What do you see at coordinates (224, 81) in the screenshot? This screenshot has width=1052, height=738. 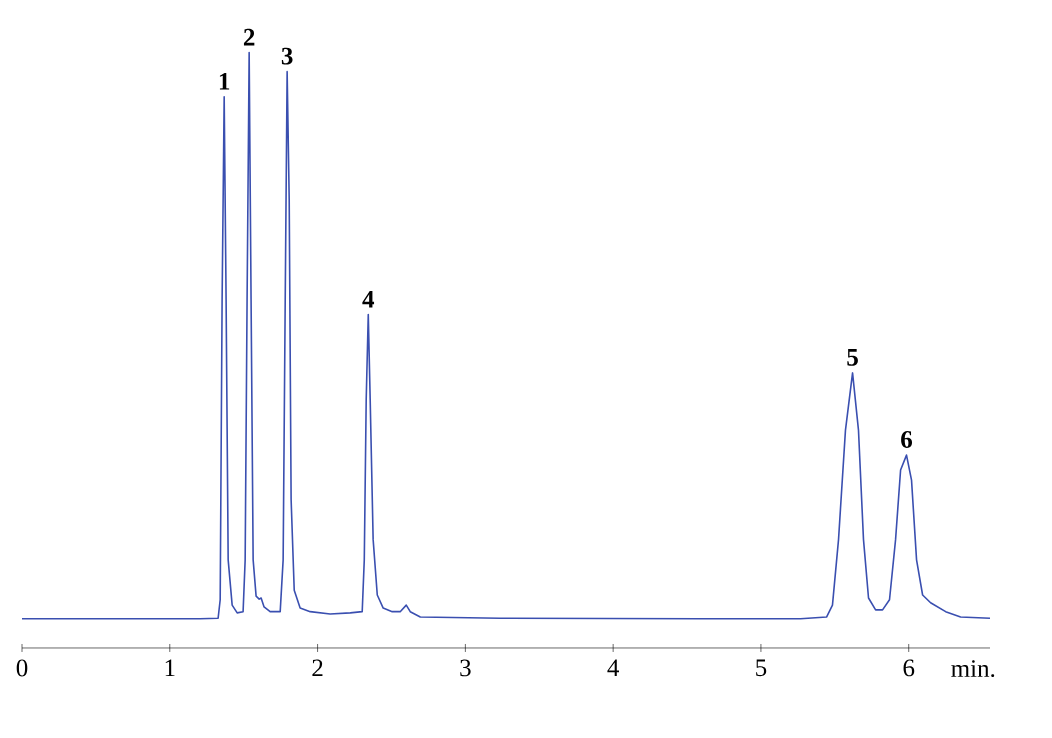 I see `annotation: 1` at bounding box center [224, 81].